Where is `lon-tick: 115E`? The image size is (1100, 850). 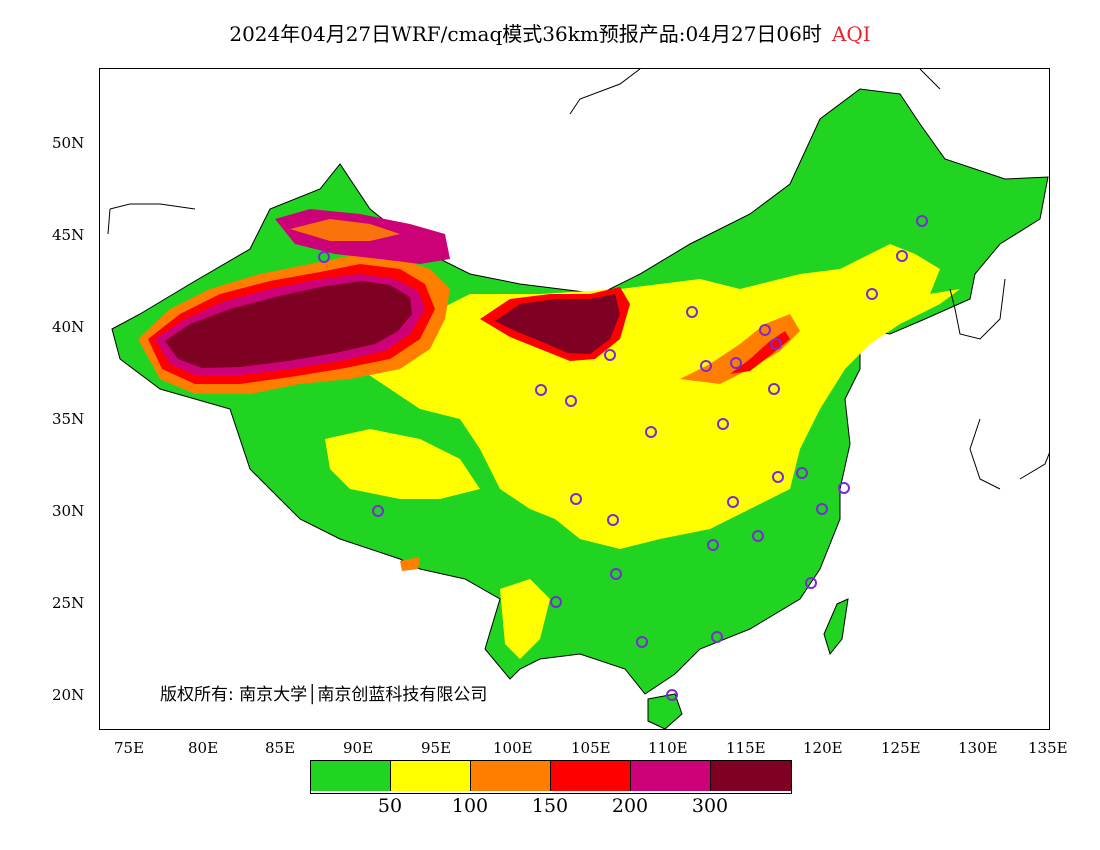 lon-tick: 115E is located at coordinates (746, 748).